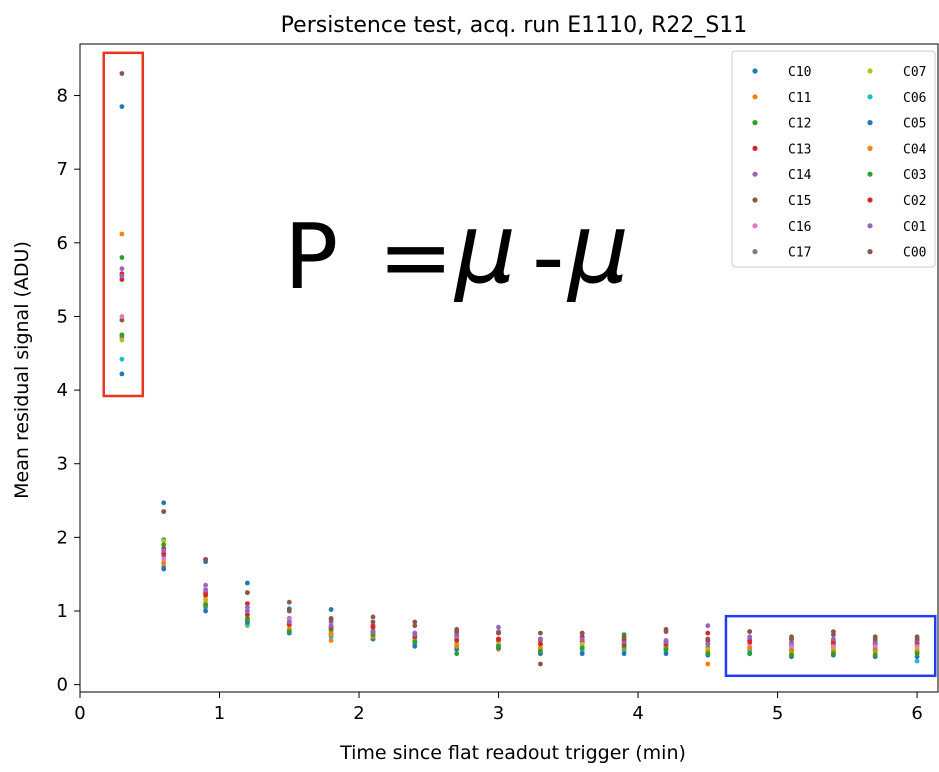 This screenshot has width=939, height=772. I want to click on x-tick-label: 0, so click(79, 713).